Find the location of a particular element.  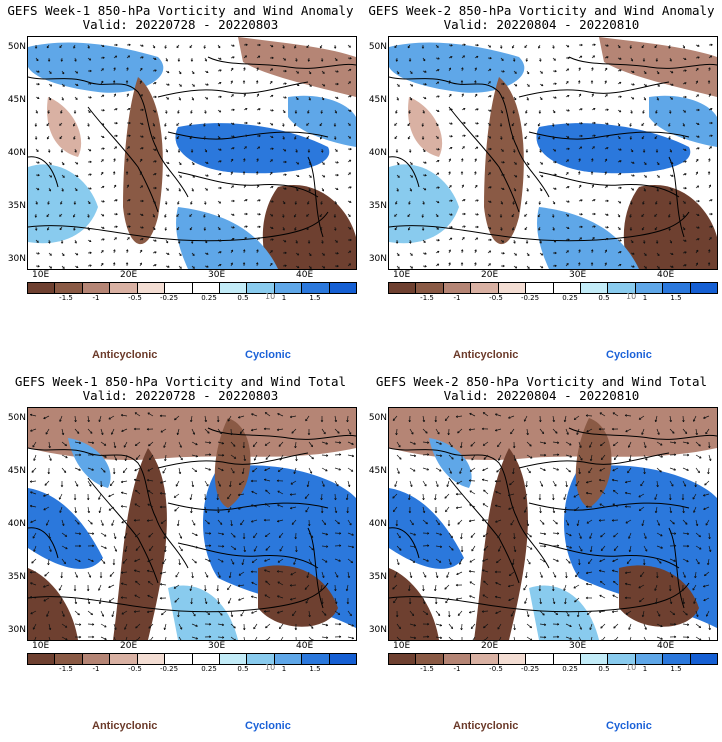

colorbar-label: 0.25 is located at coordinates (209, 669).